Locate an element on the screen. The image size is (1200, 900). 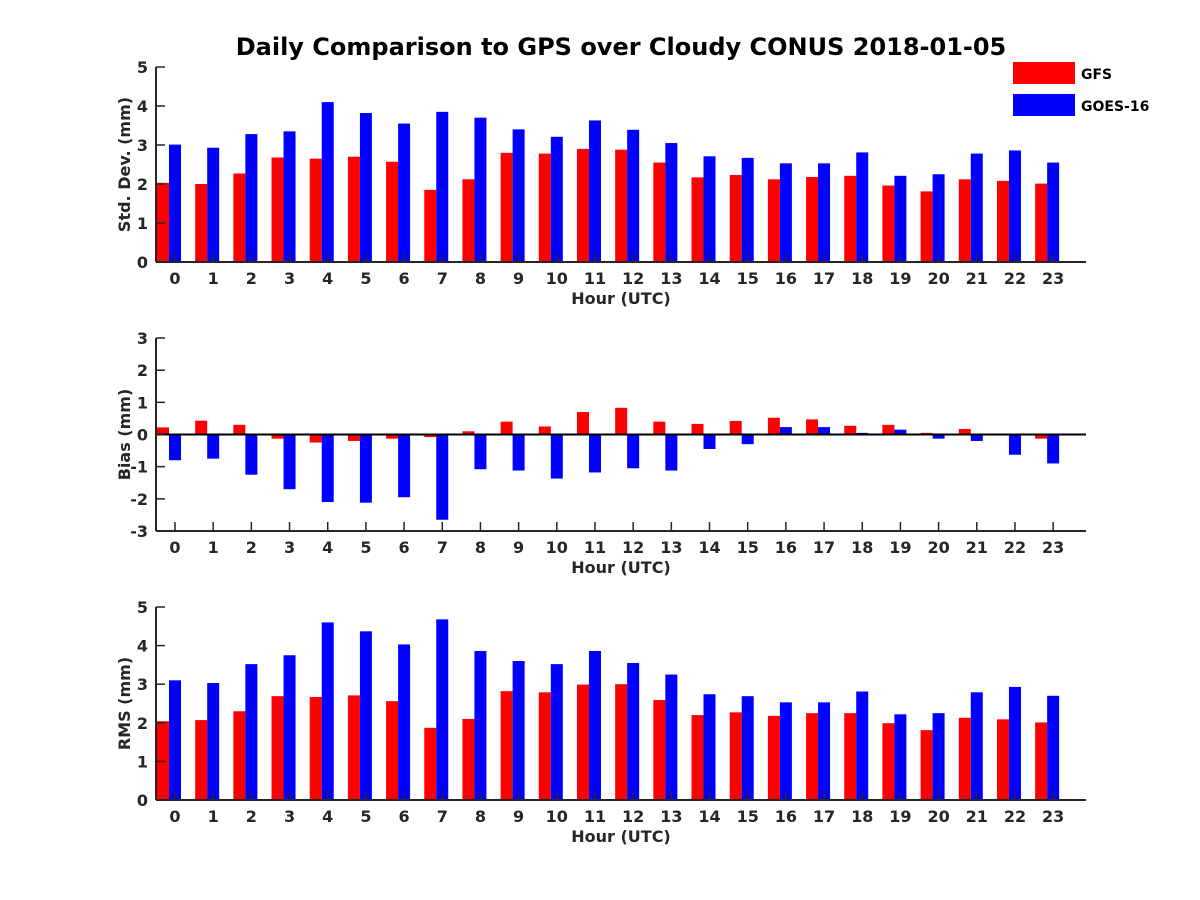
y-tick-label: 5 is located at coordinates (142, 607).